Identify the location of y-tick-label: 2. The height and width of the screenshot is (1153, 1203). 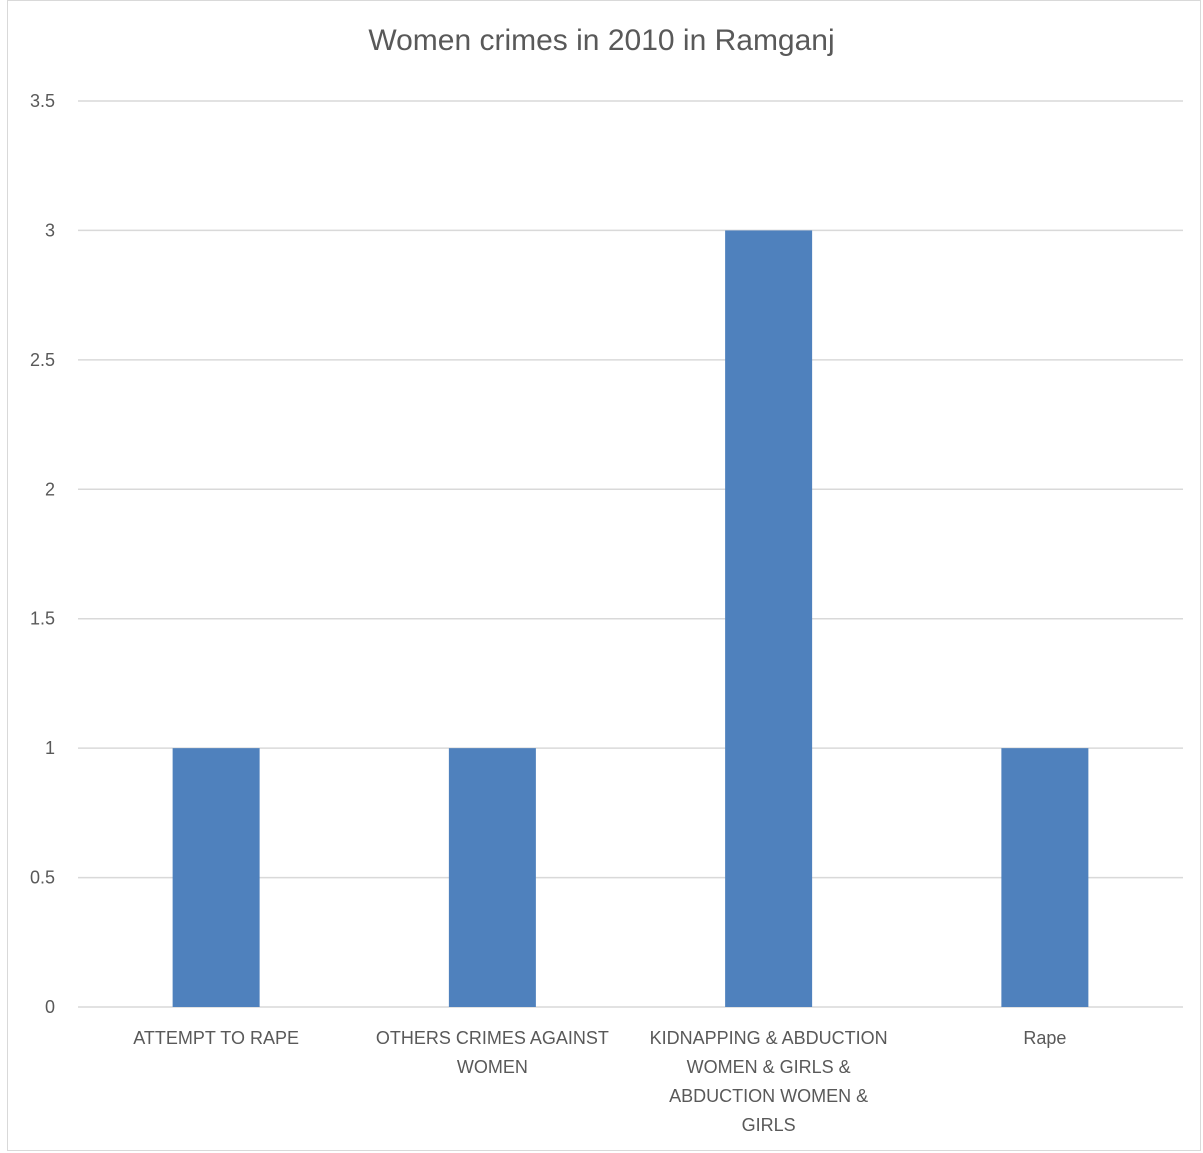
(50, 489).